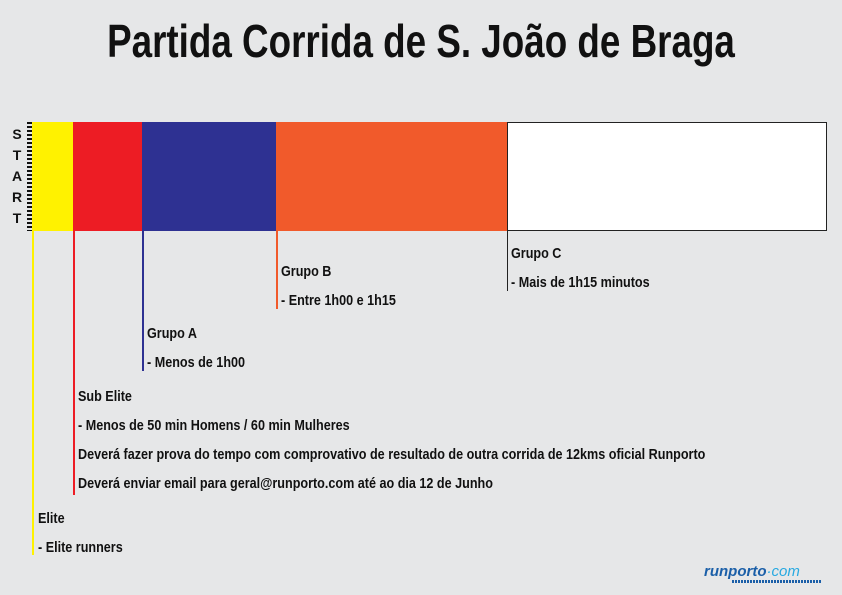 The image size is (842, 595). Describe the element at coordinates (74, 363) in the screenshot. I see `leader-line-sub-elite` at that location.